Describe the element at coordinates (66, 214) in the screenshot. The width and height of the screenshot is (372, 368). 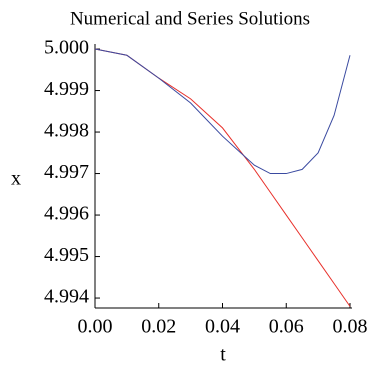
I see `y-tick-label: 4.996` at that location.